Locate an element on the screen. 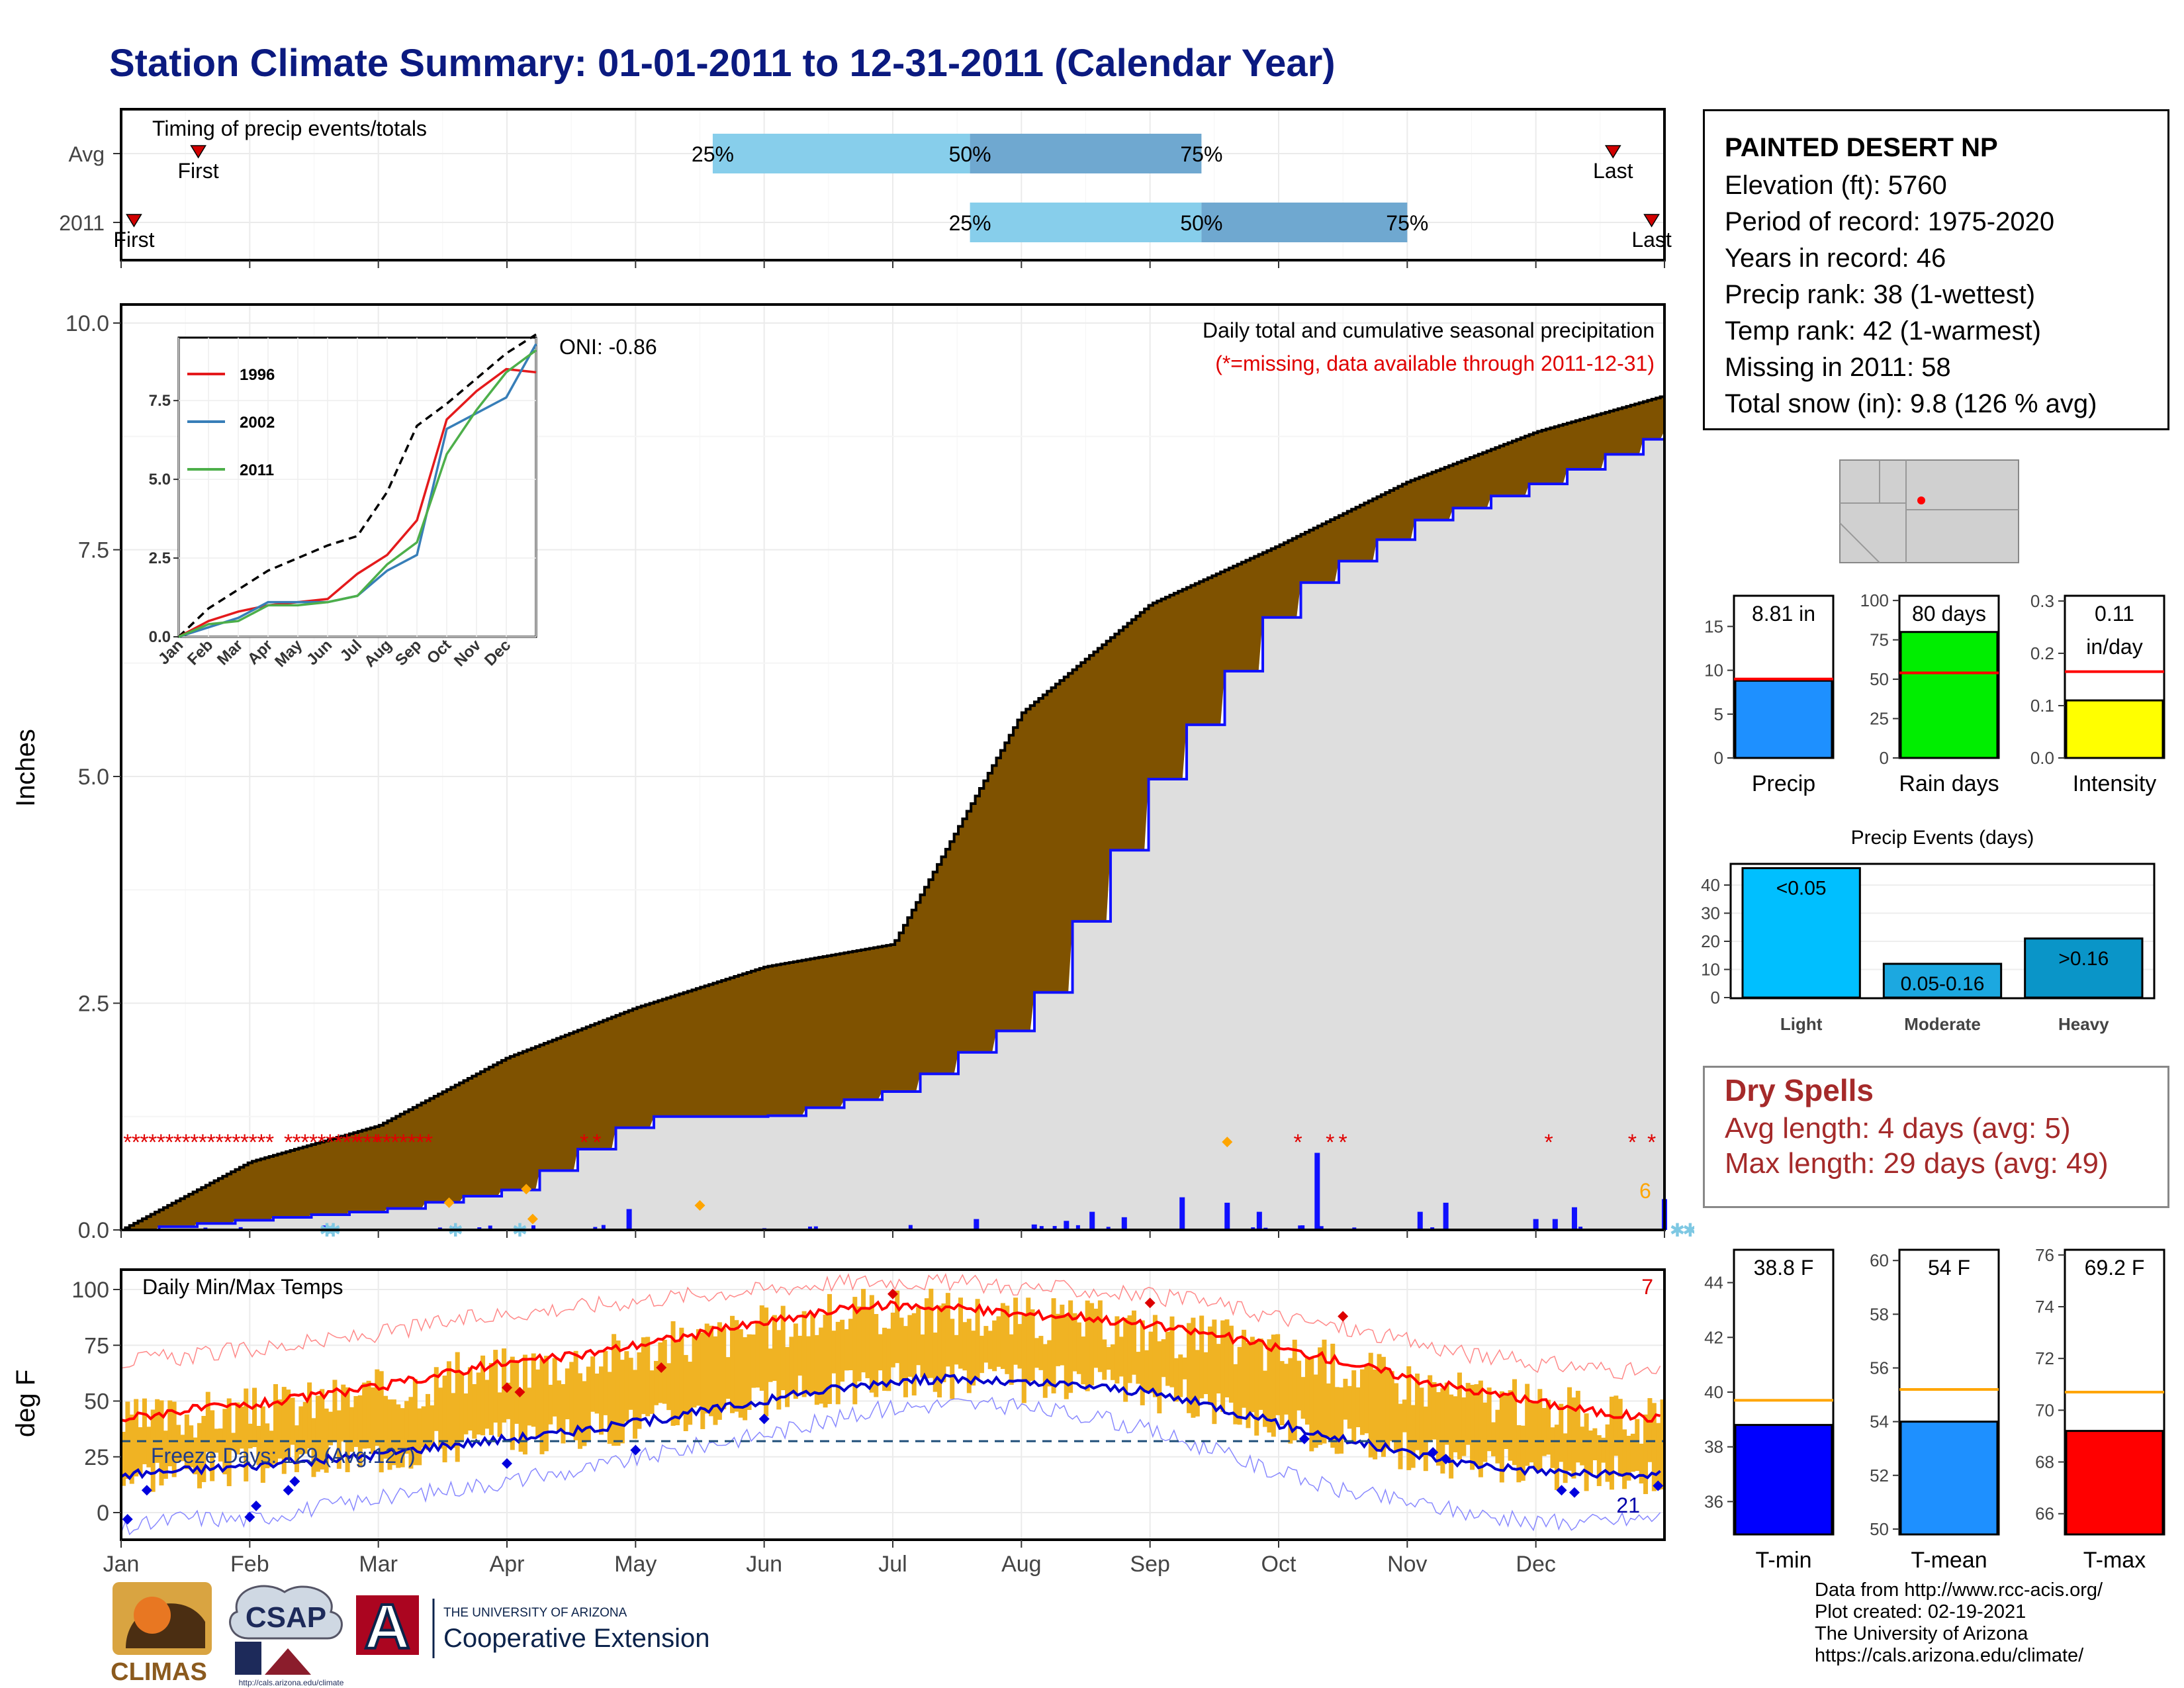 This screenshot has height=1688, width=2184. y-tick-label: 52 is located at coordinates (1880, 1475).